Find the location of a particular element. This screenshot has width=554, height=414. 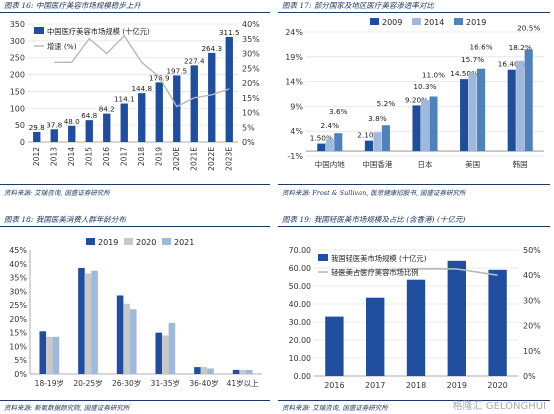

chart-source: 资料来源: 新氧数据颜究院, 国盛证券研究所 is located at coordinates (67, 408).